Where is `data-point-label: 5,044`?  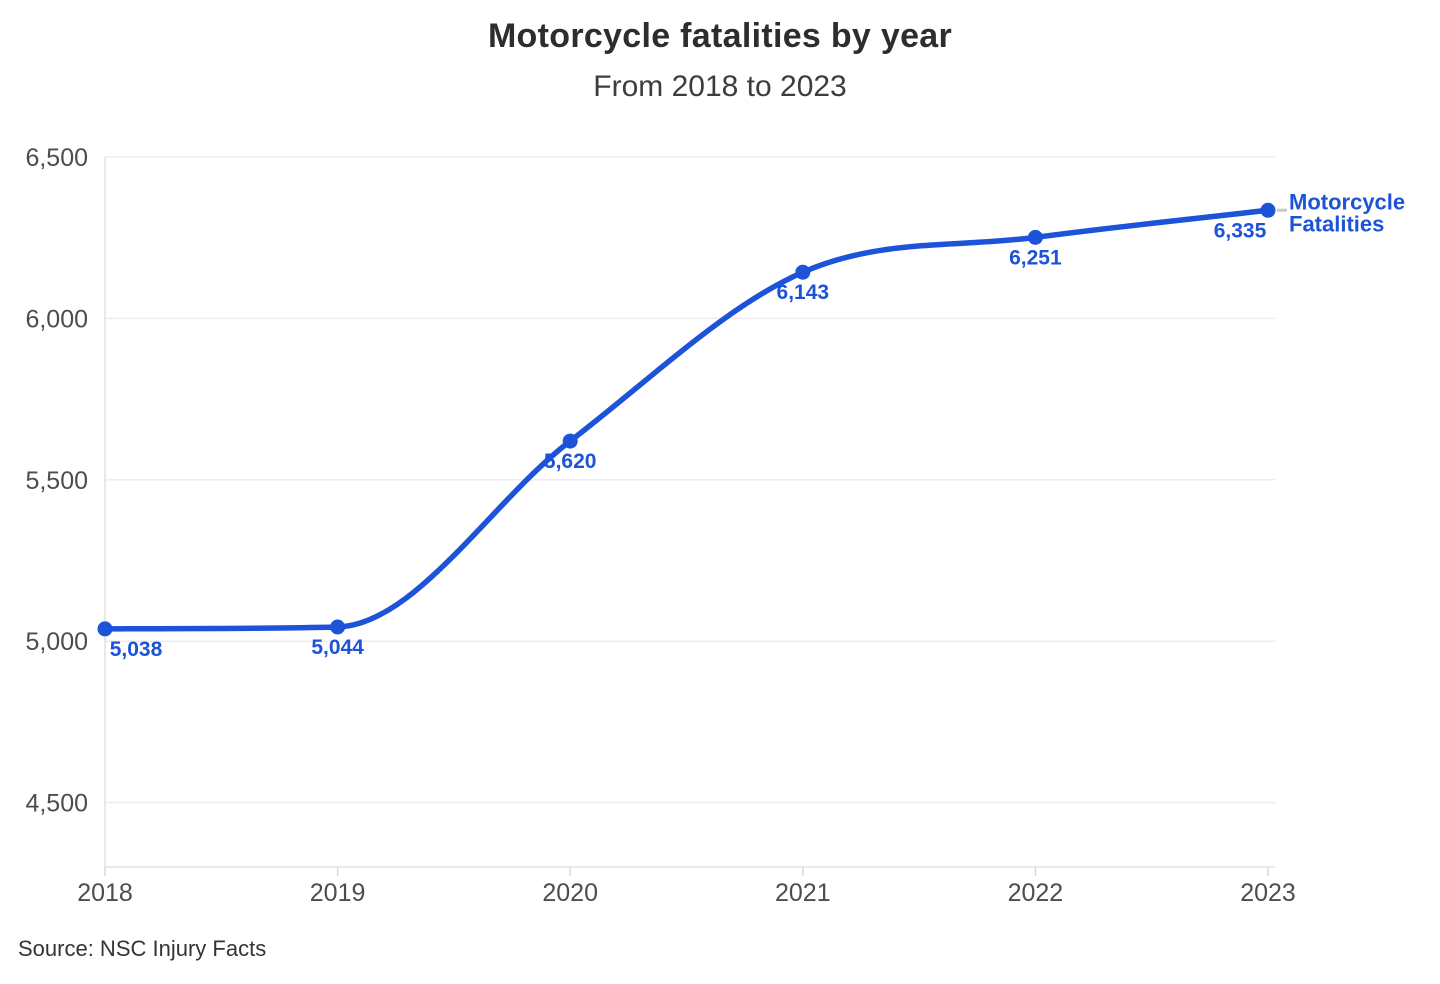
data-point-label: 5,044 is located at coordinates (337, 647).